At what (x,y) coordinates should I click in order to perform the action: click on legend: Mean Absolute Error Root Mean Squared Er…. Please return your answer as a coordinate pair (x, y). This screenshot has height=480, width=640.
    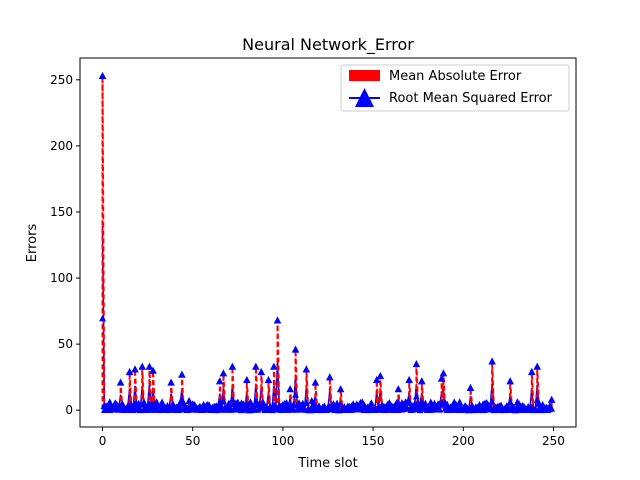
    Looking at the image, I should click on (455, 88).